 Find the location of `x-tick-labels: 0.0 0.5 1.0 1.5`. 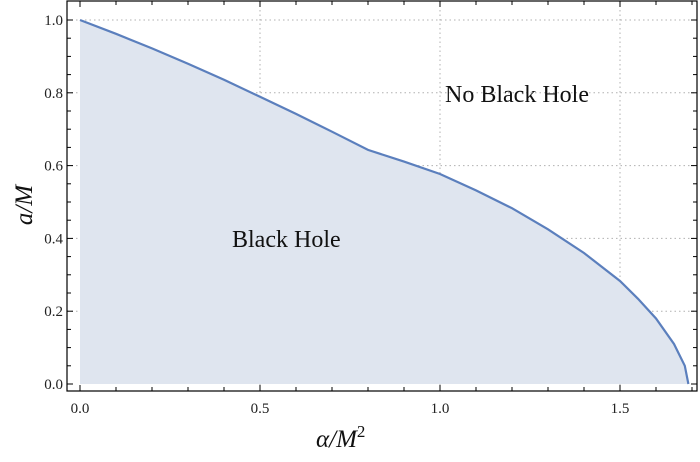

x-tick-labels: 0.0 0.5 1.0 1.5 is located at coordinates (350, 409).